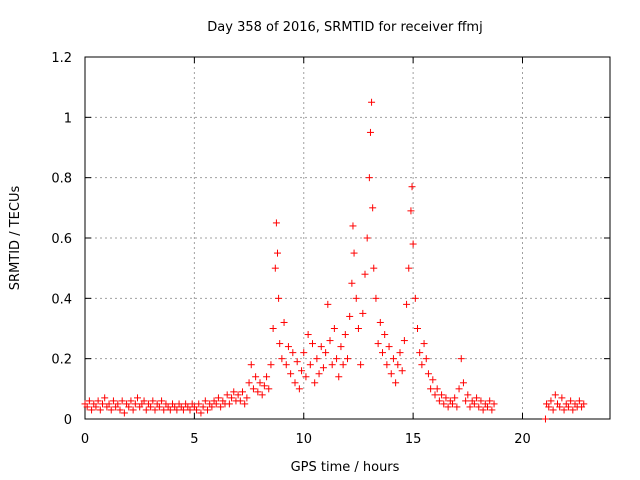 Image resolution: width=640 pixels, height=480 pixels. What do you see at coordinates (522, 439) in the screenshot?
I see `x-tick-label: 20` at bounding box center [522, 439].